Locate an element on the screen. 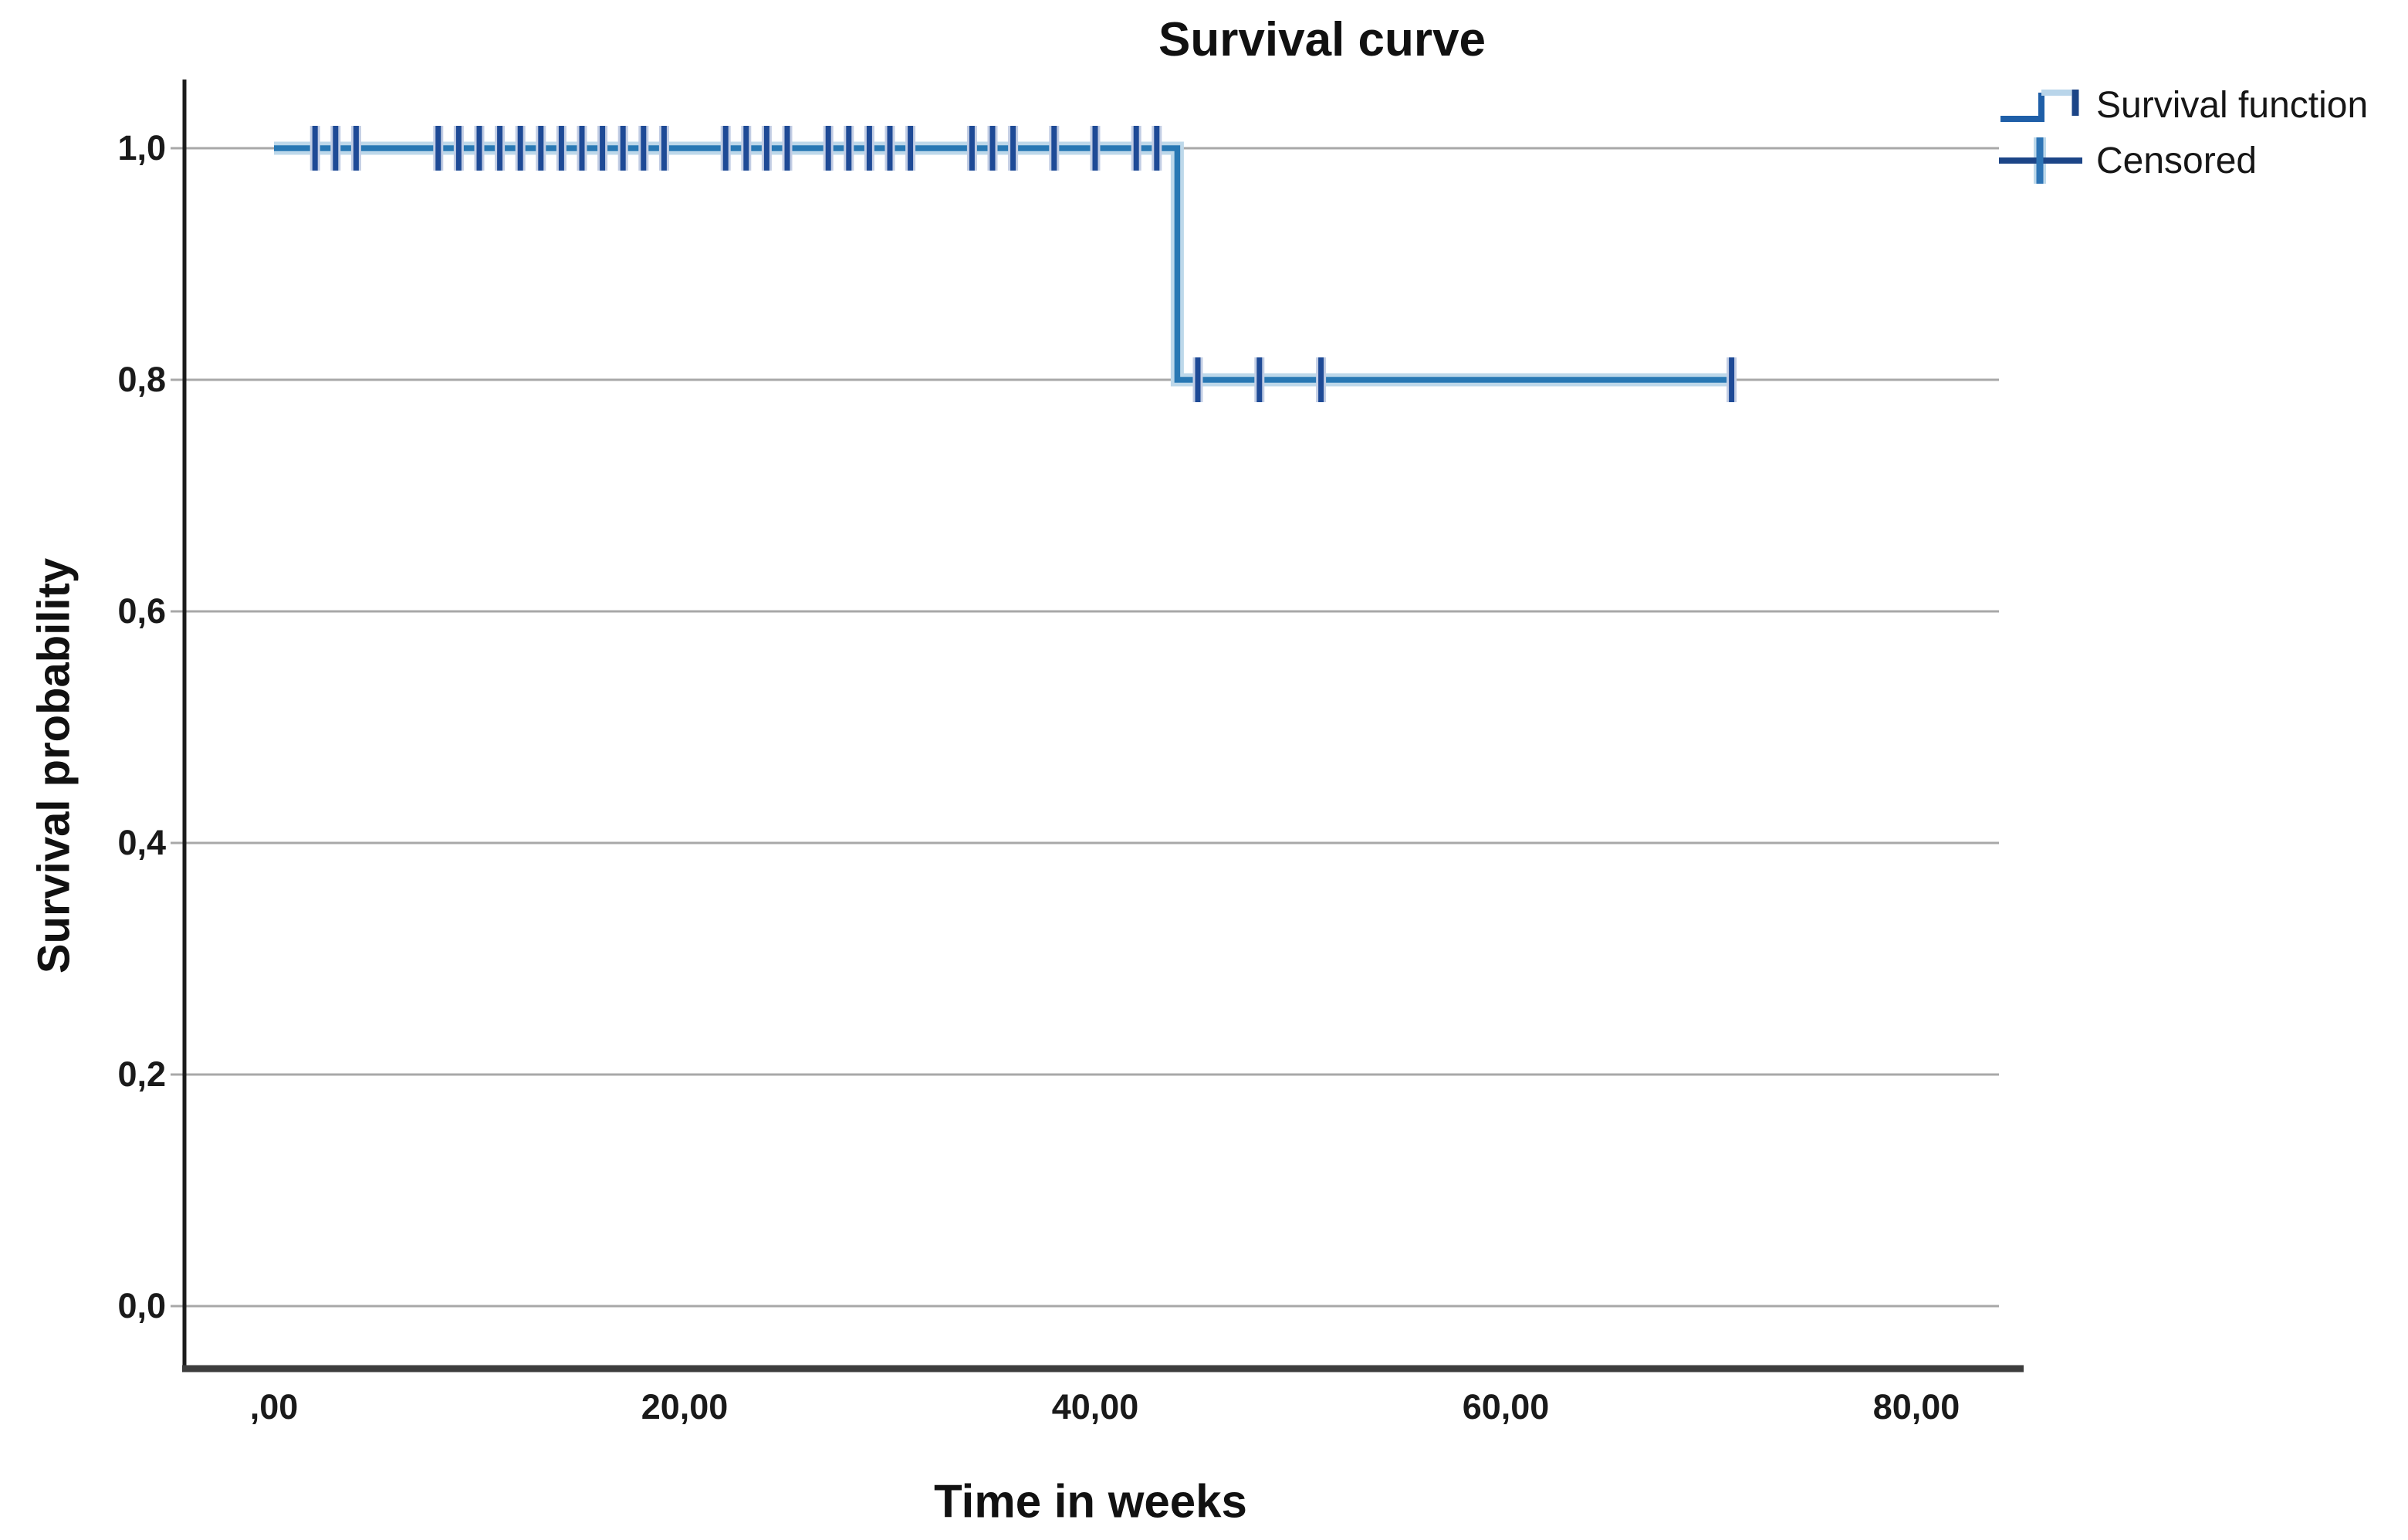  legend: Survival function Censored is located at coordinates (2183, 132).